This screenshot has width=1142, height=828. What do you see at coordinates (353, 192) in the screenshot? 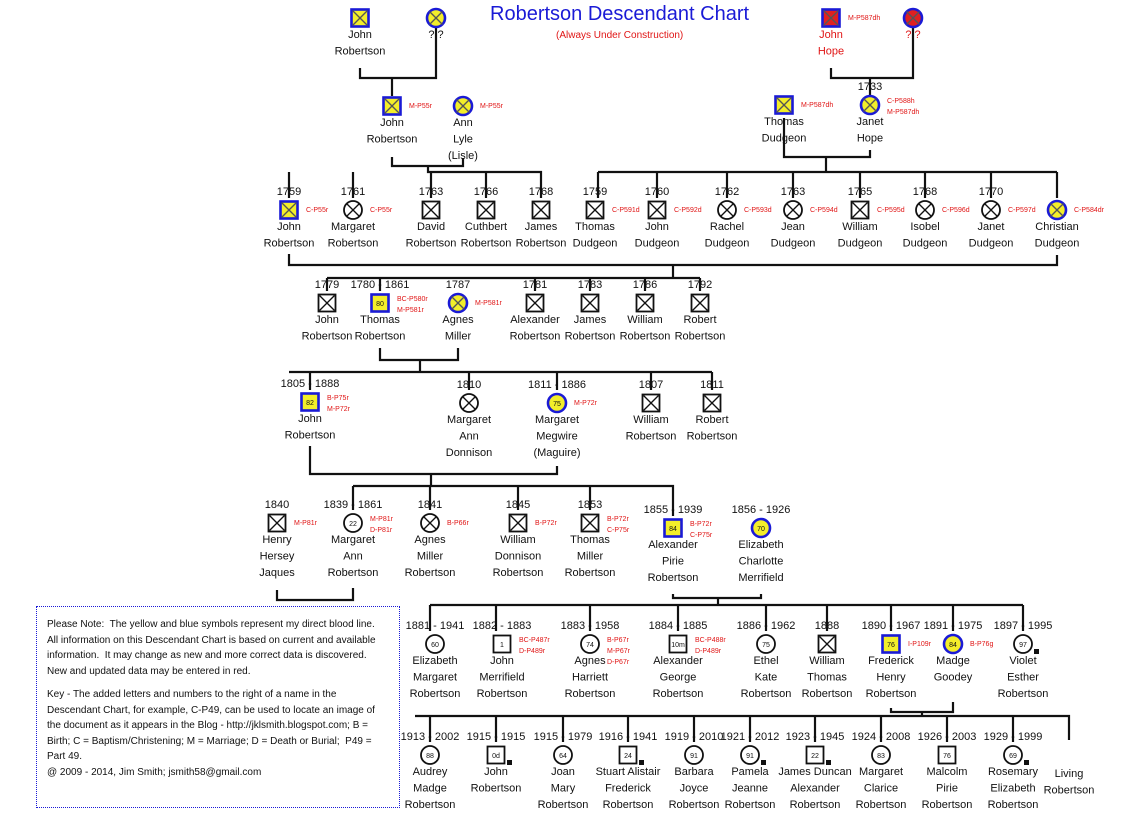
I see `person-years: 1761` at bounding box center [353, 192].